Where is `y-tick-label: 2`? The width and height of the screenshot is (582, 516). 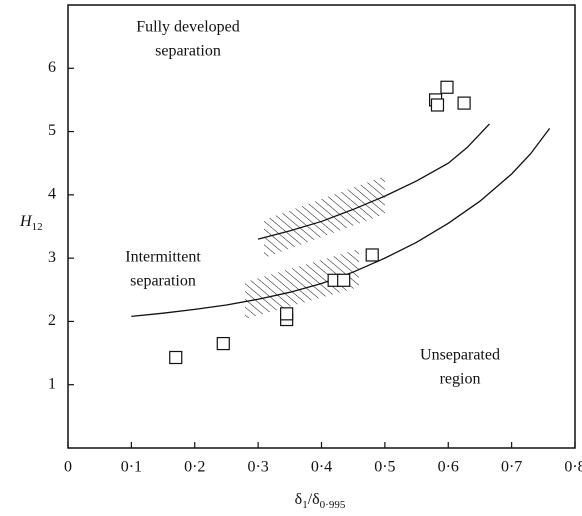 y-tick-label: 2 is located at coordinates (52, 320).